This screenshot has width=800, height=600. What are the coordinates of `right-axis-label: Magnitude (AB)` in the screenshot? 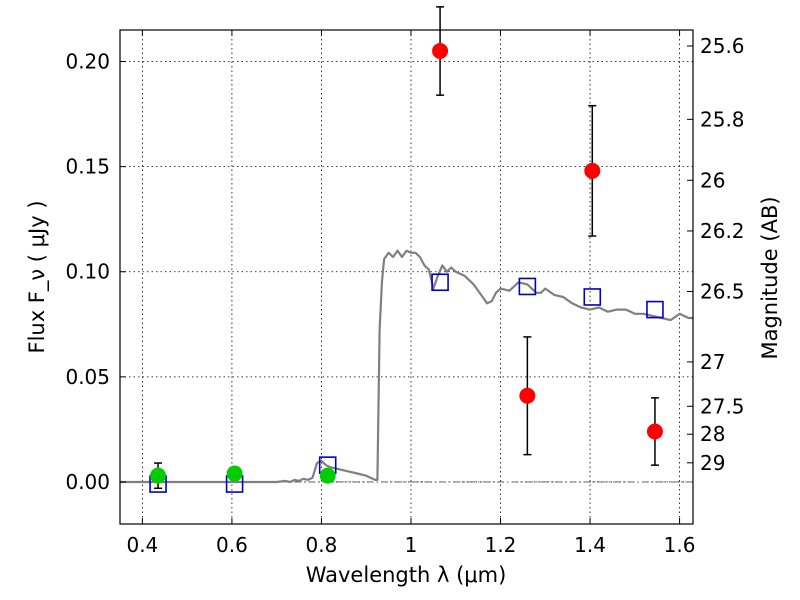 It's located at (770, 277).